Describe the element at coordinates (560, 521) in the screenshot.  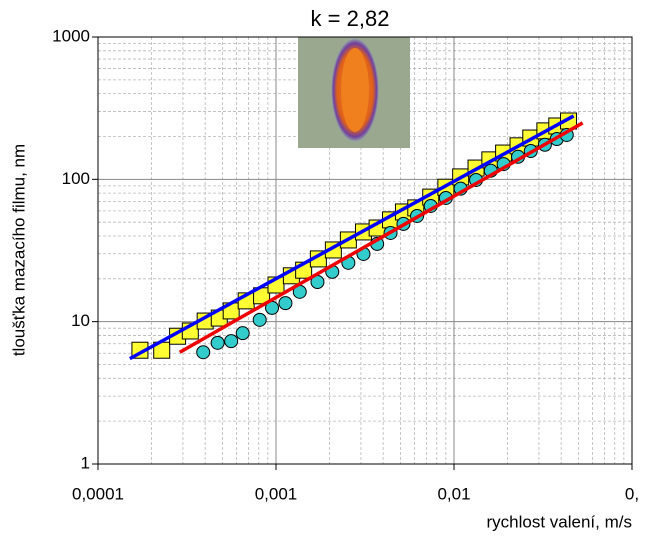
I see `x-axis-label: rychlost valení, m/s` at that location.